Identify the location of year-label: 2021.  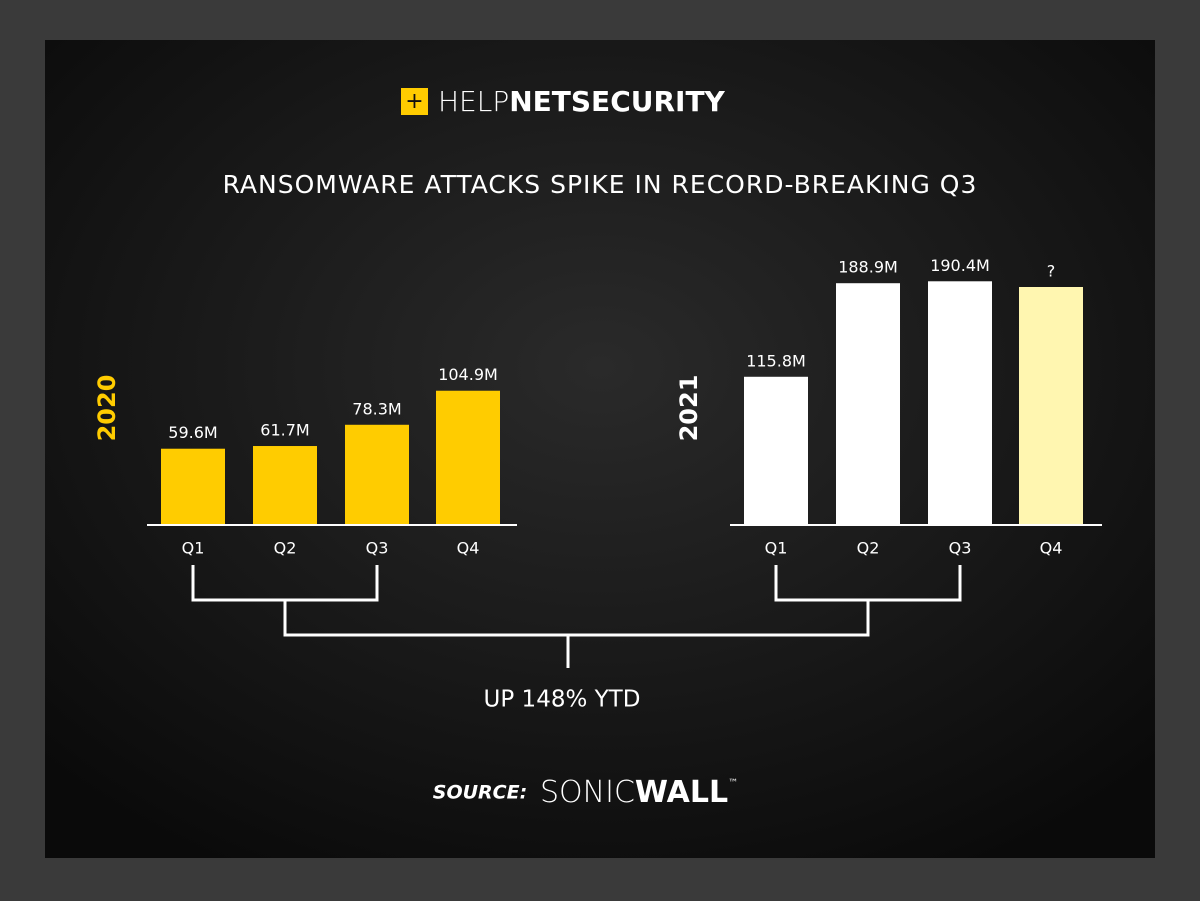
(689, 408).